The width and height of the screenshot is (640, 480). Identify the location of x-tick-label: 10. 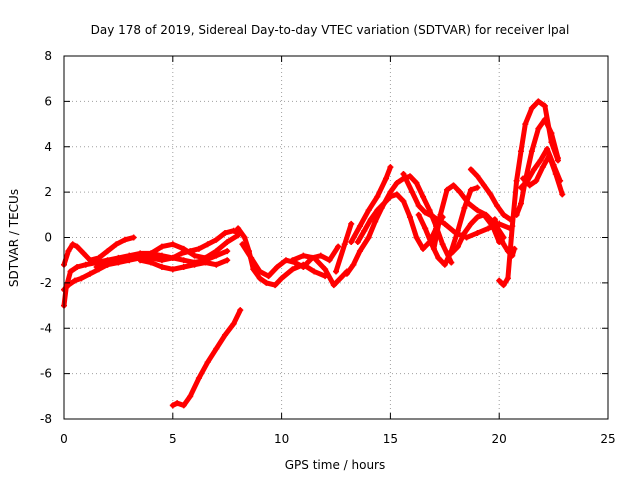
(281, 439).